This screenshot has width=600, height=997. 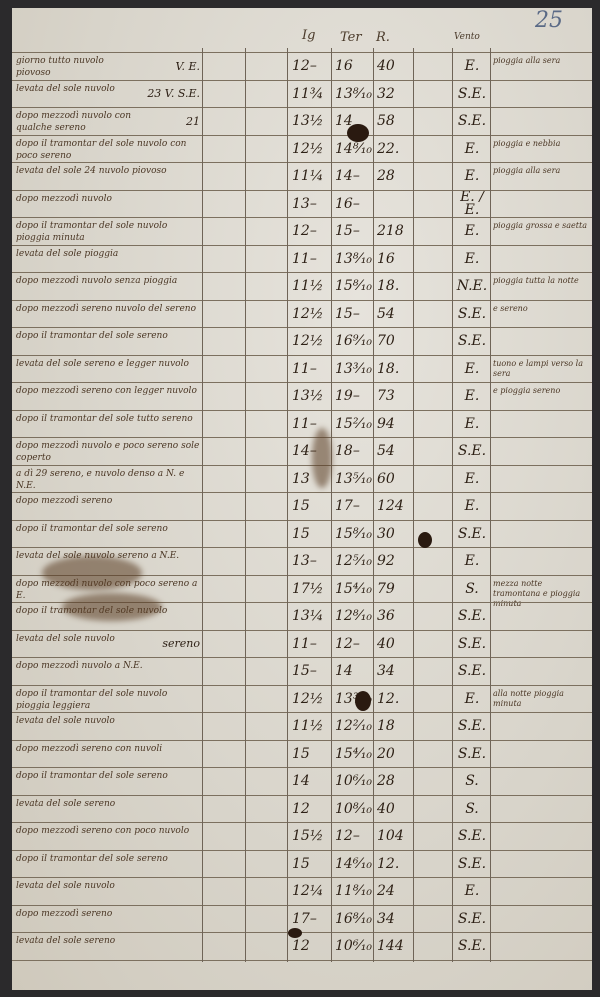 I want to click on log-row: dopo mezzodì sereno 17– 16⁸⁄₁₀ 34 S.E., so click(x=302, y=919).